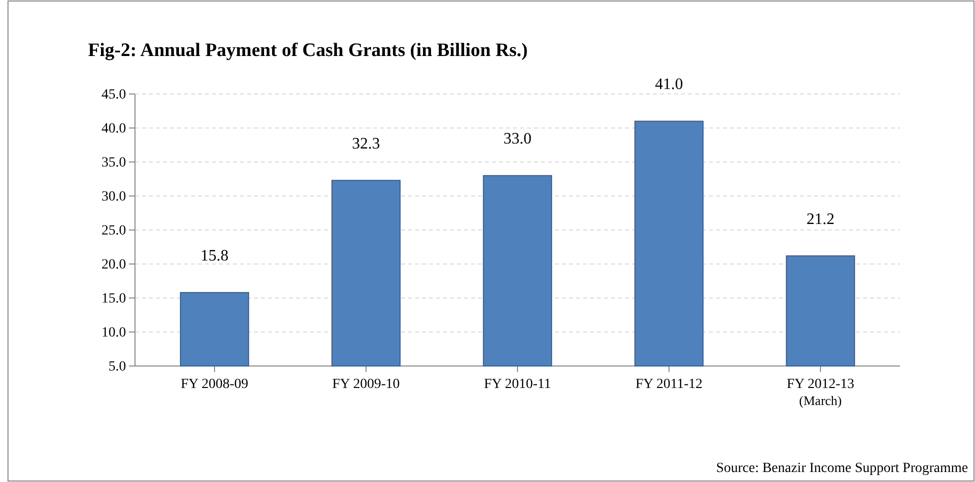 The height and width of the screenshot is (482, 975). Describe the element at coordinates (518, 384) in the screenshot. I see `x-tick-label: FY 2010-11` at that location.